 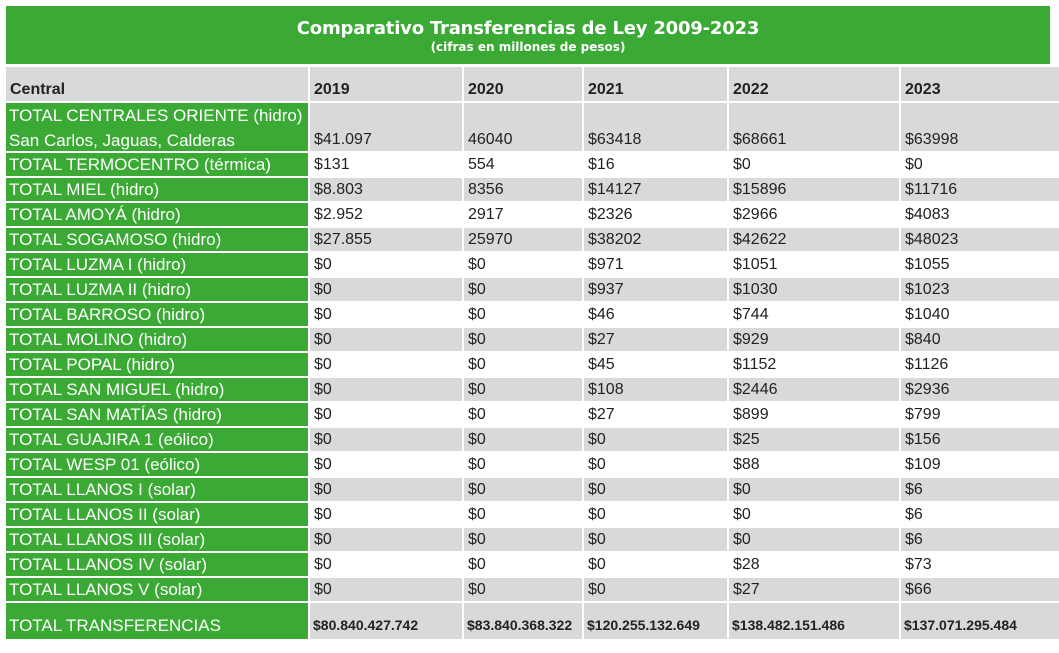 What do you see at coordinates (655, 621) in the screenshot?
I see `total-value: $120.255.132.649` at bounding box center [655, 621].